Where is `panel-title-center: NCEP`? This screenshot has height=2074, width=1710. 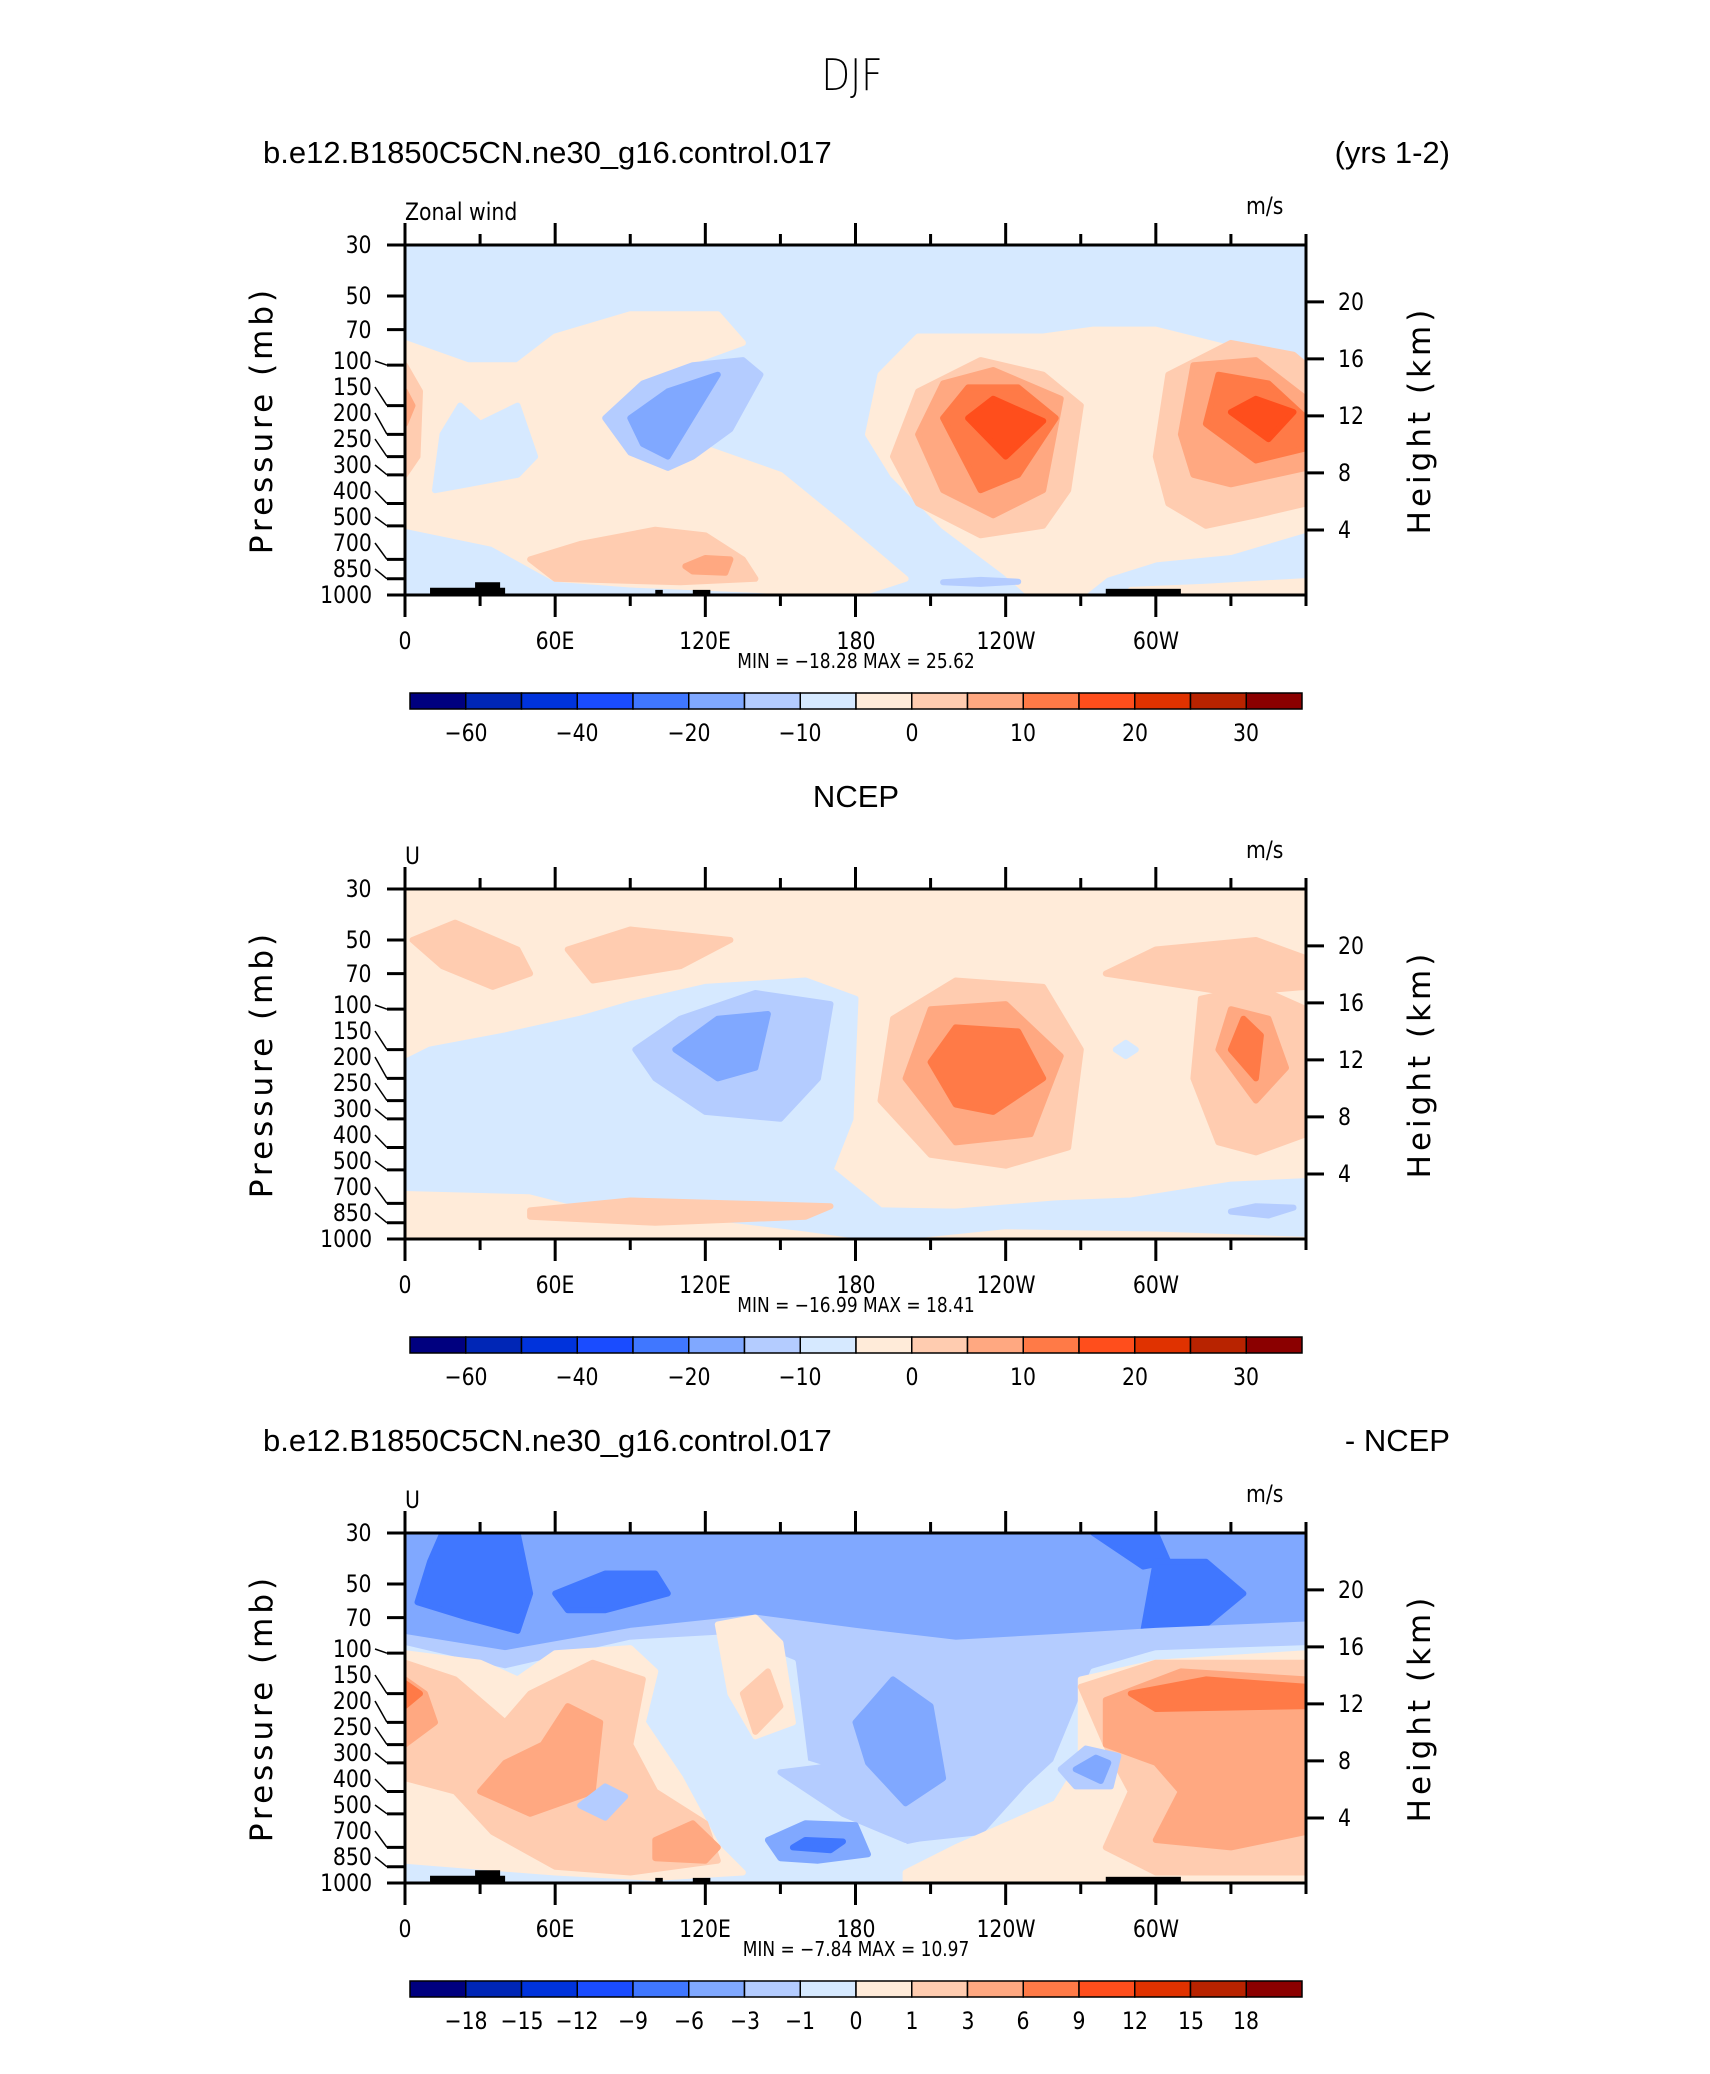
panel-title-center: NCEP is located at coordinates (856, 796).